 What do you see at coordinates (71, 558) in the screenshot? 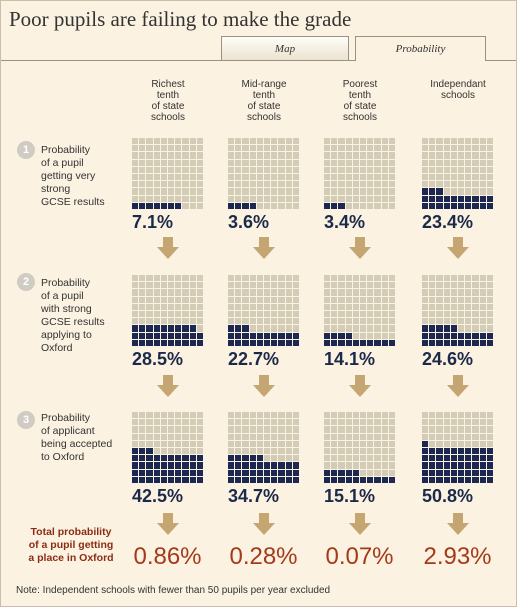
I see `total-label-line: a place in Oxford` at bounding box center [71, 558].